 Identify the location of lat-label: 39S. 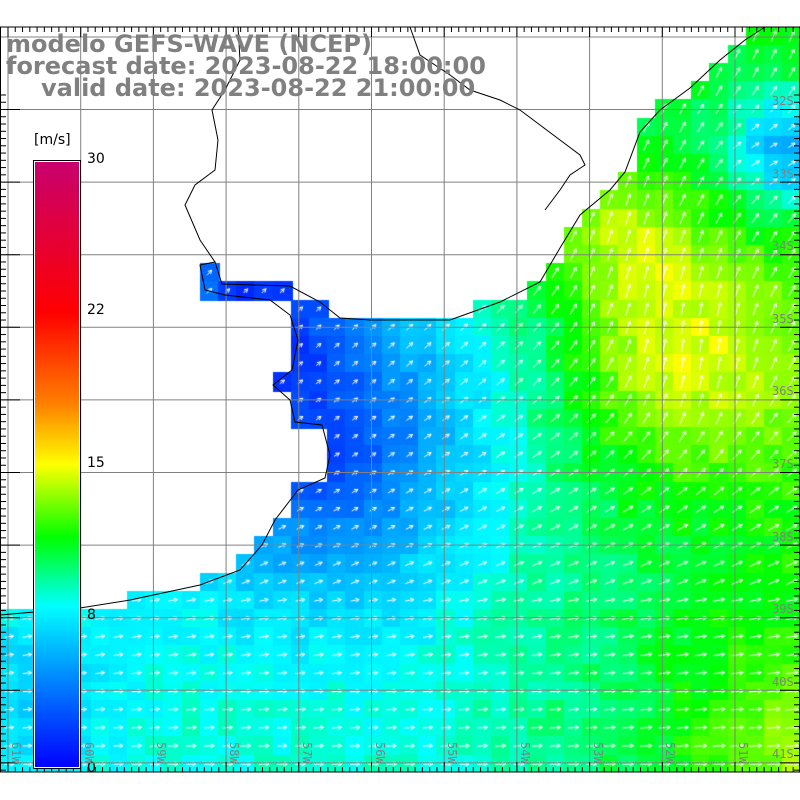
(783, 609).